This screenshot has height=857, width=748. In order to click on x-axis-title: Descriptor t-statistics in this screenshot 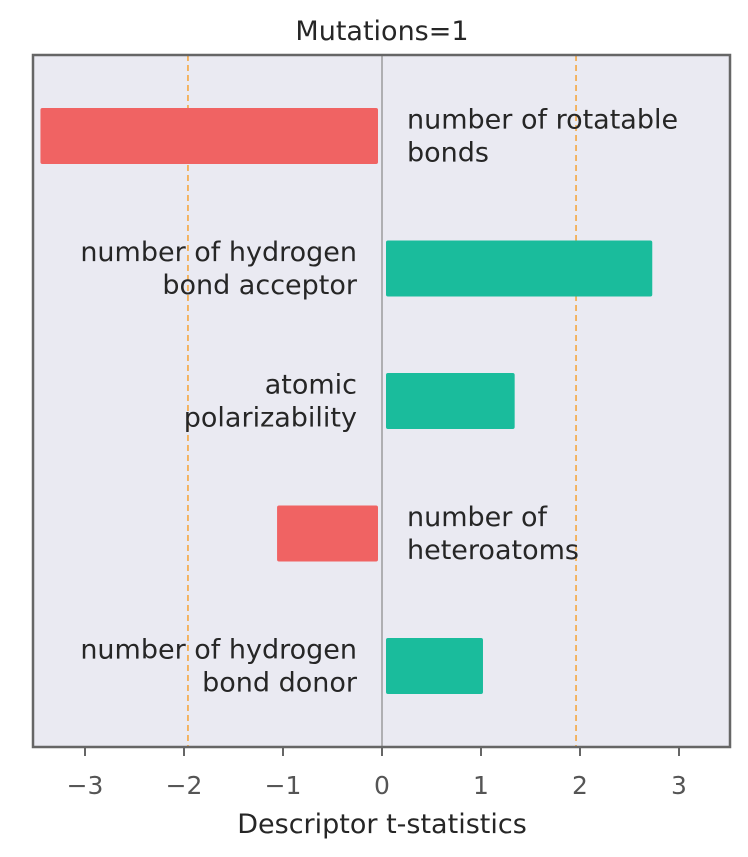, I will do `click(382, 824)`.